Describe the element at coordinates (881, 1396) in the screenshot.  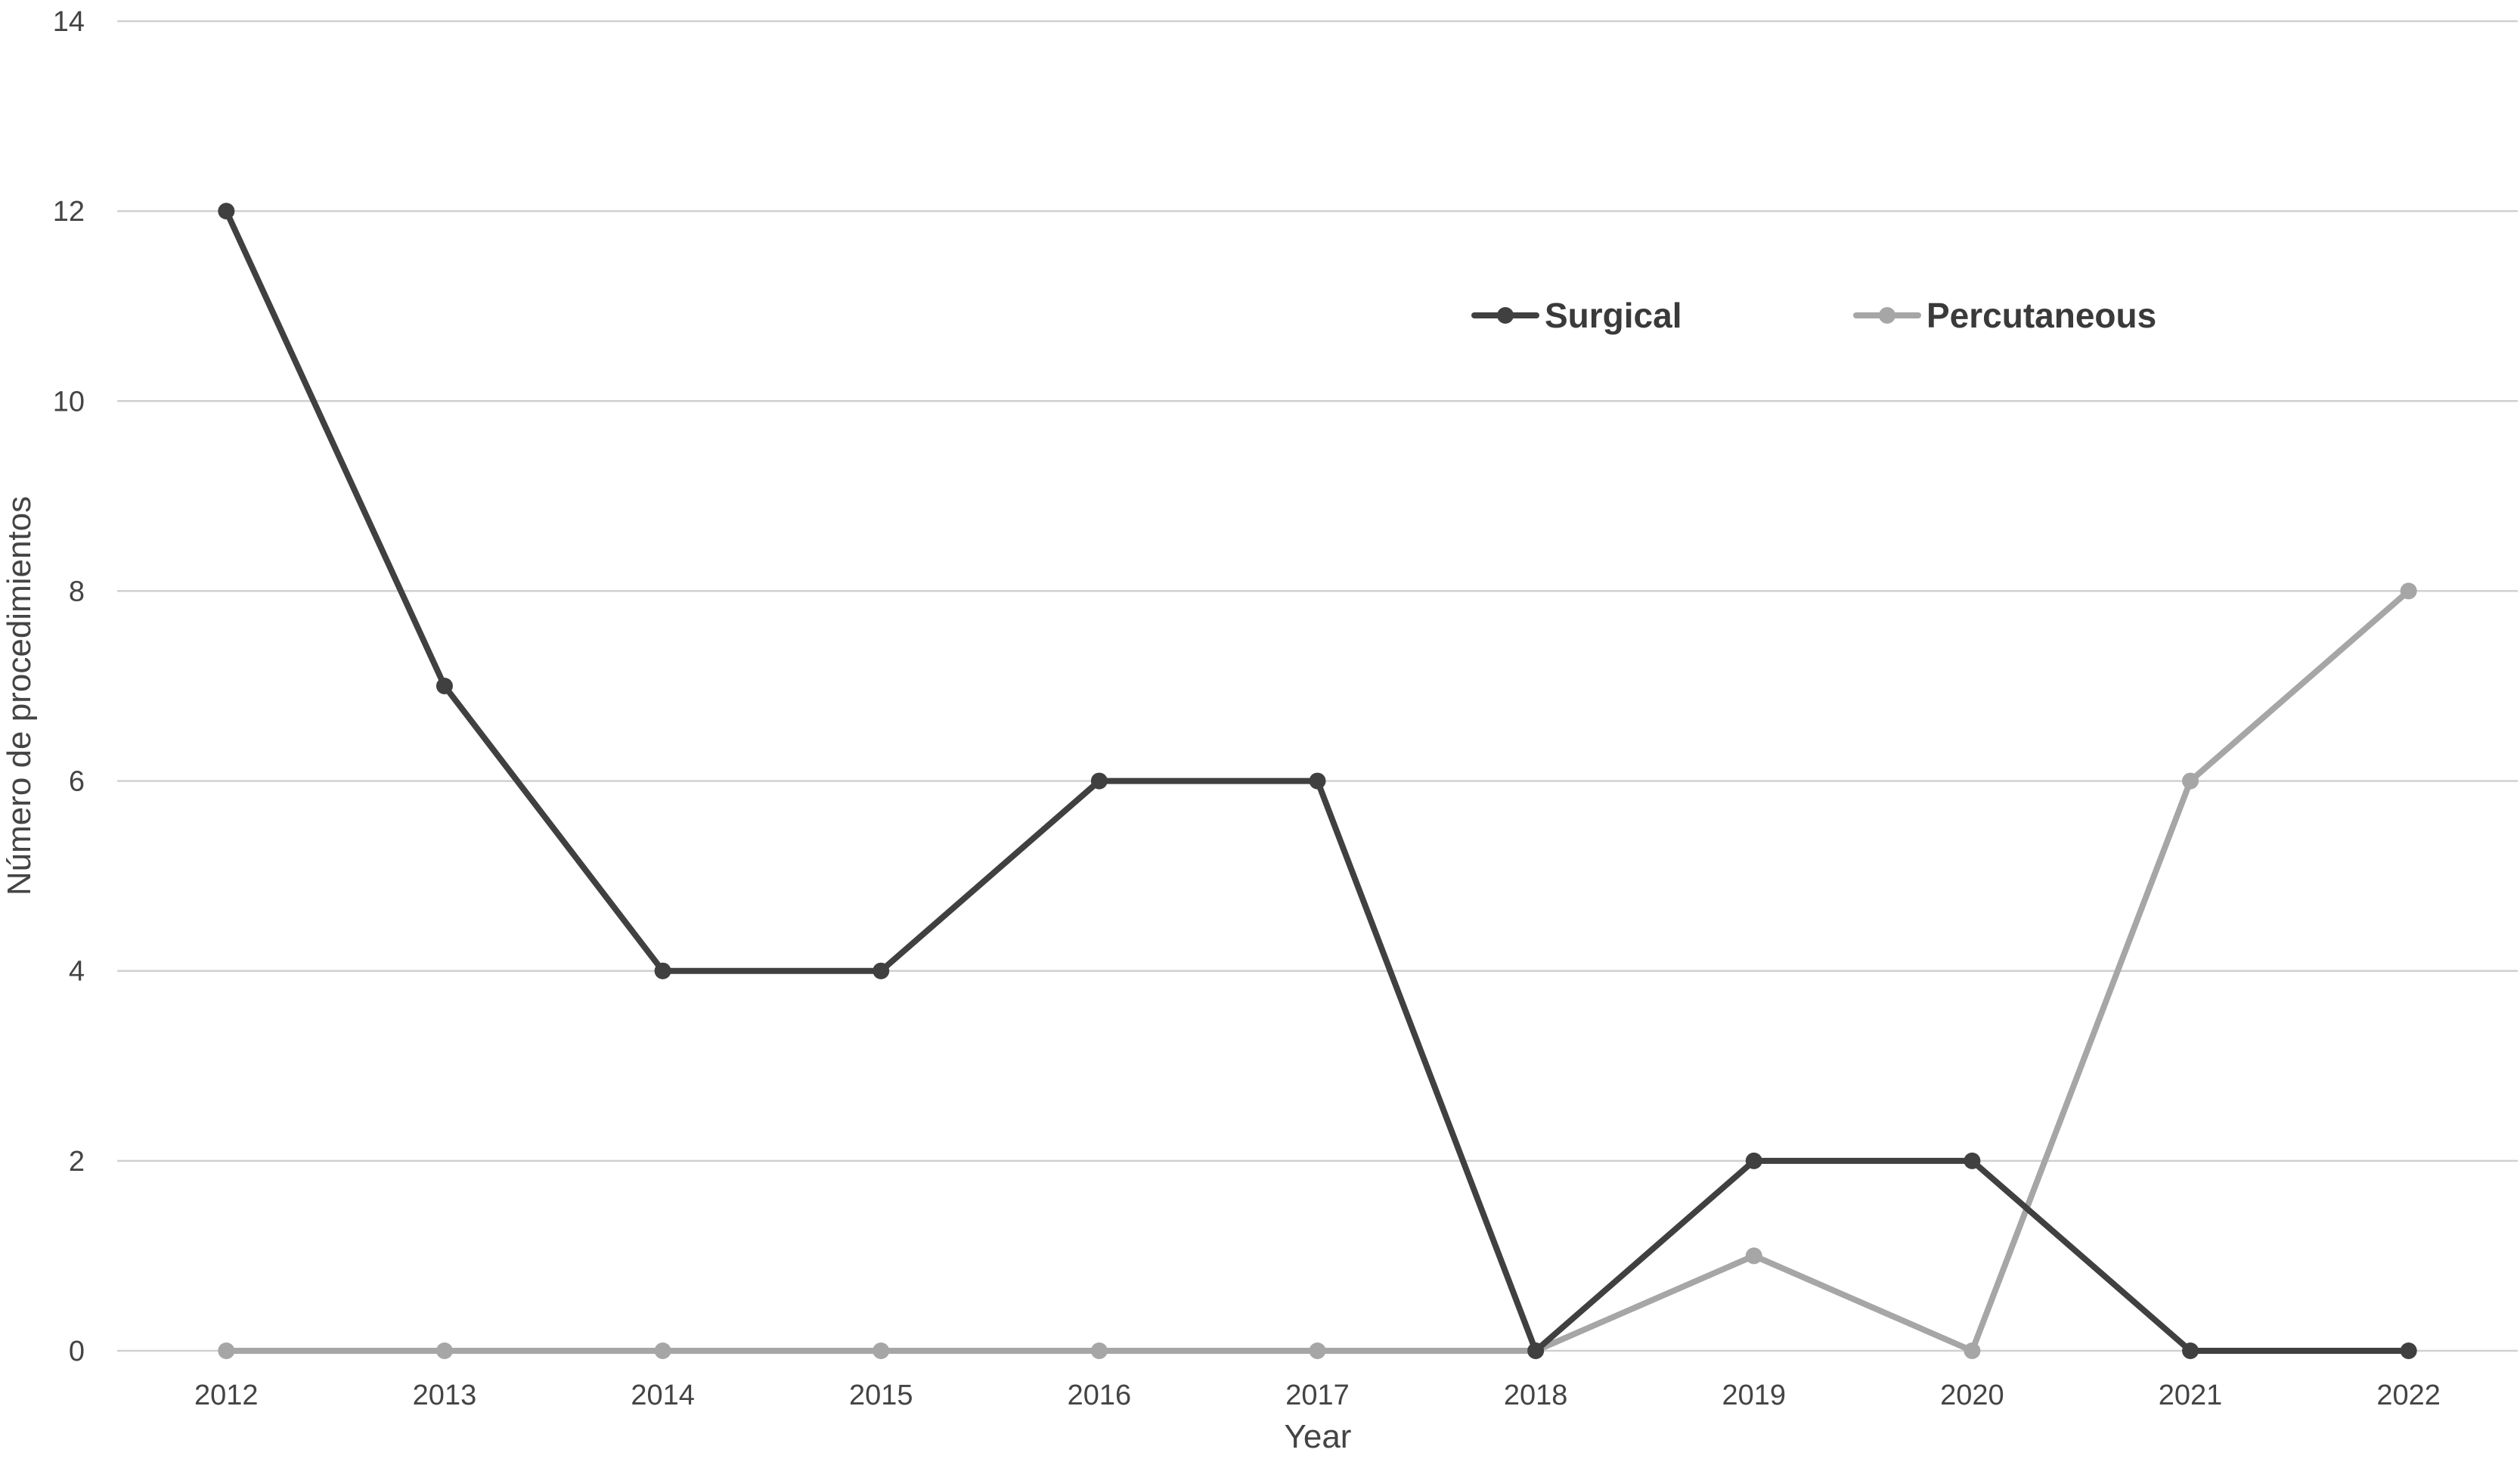
I see `x-tick-label: 2015` at that location.